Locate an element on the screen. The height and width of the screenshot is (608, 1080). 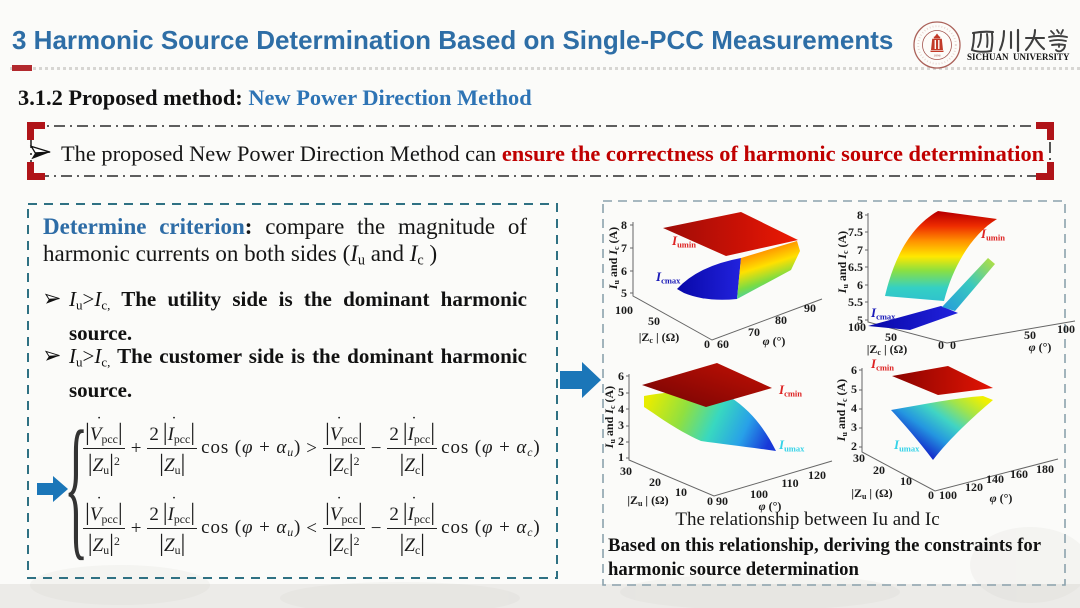
svg-text: 110 is located at coordinates (789, 483).